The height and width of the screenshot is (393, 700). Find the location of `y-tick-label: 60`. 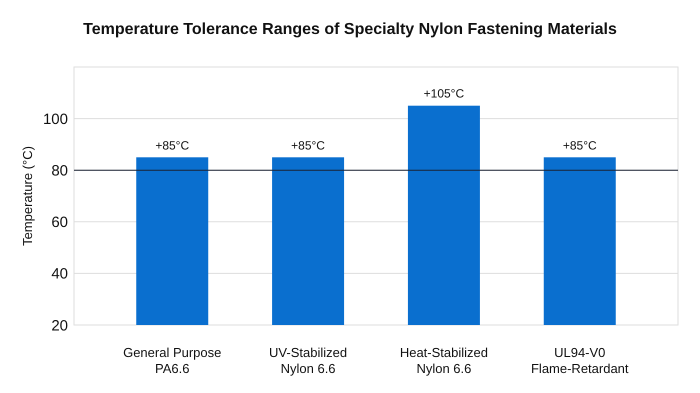

y-tick-label: 60 is located at coordinates (59, 223).